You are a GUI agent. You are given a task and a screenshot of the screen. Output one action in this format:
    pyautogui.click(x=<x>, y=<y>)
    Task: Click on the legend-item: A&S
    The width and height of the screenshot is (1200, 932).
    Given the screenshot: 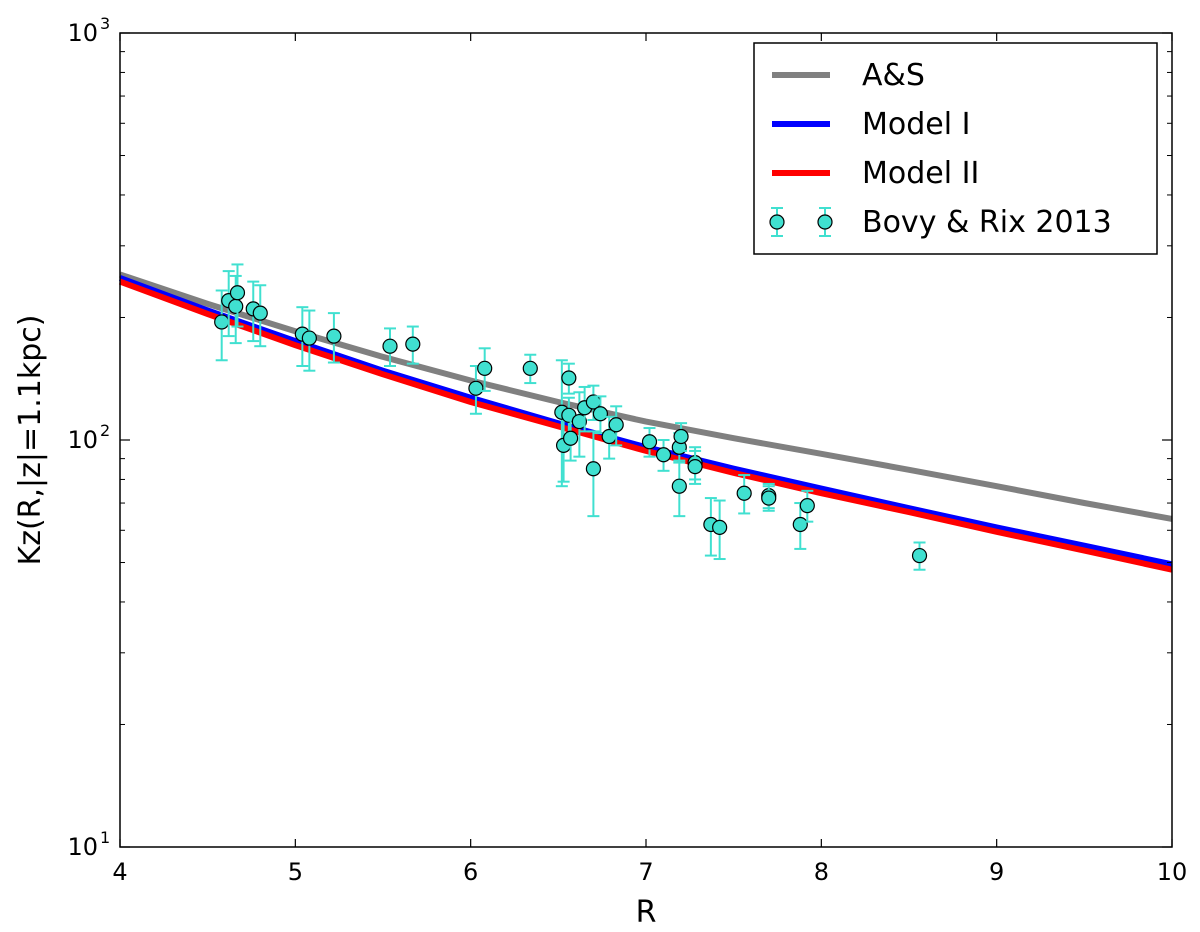 What is the action you would take?
    pyautogui.click(x=848, y=75)
    